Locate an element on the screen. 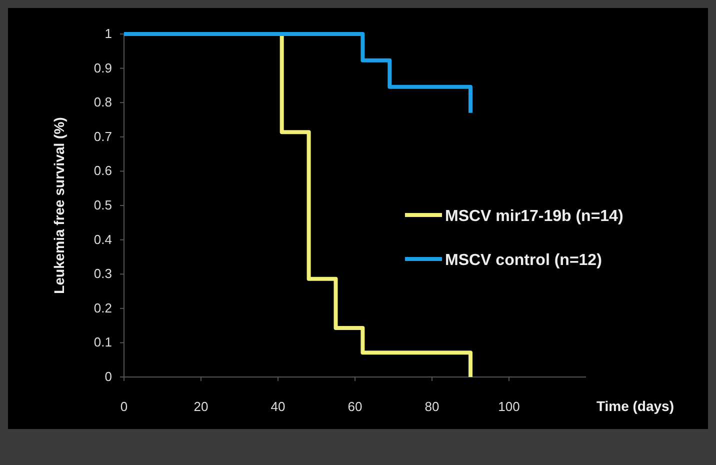  y-tick-label: 0.4 is located at coordinates (103, 239).